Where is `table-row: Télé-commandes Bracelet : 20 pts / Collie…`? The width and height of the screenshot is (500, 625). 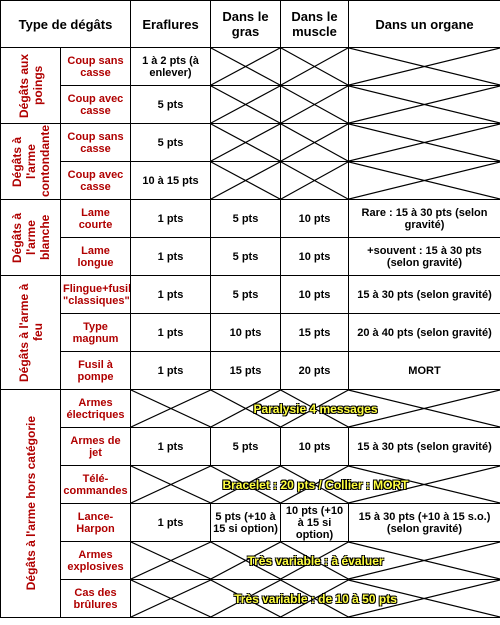
table-row: Télé-commandes Bracelet : 20 pts / Collie… is located at coordinates (250, 484).